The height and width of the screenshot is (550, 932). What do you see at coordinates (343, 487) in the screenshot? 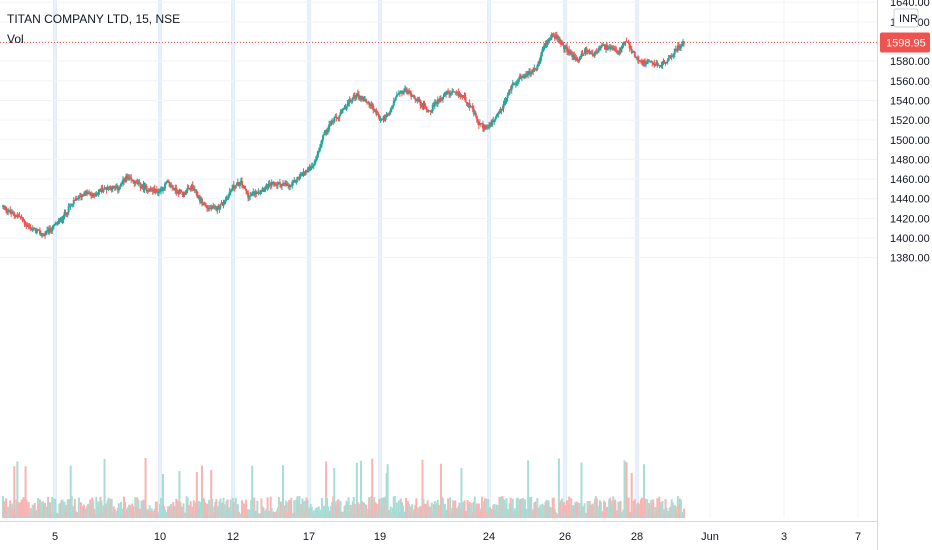
I see `volume-bars` at bounding box center [343, 487].